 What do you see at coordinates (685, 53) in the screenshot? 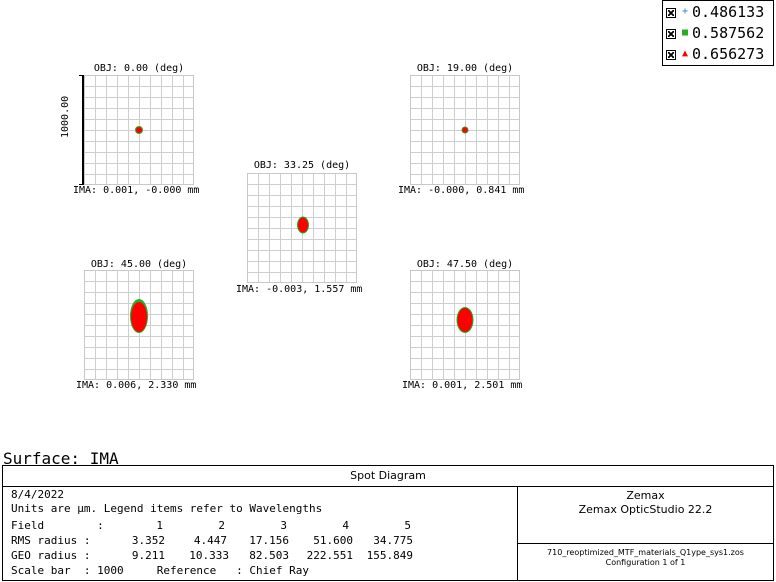
I see `triangle-marker-icon: ▲` at bounding box center [685, 53].